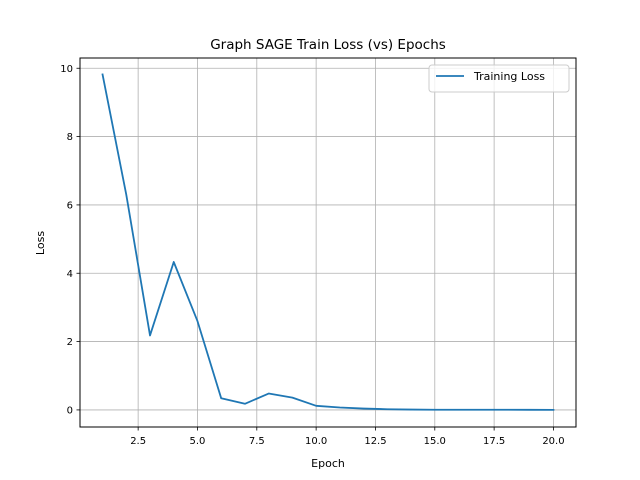  I want to click on y-tick-label: 2, so click(70, 342).